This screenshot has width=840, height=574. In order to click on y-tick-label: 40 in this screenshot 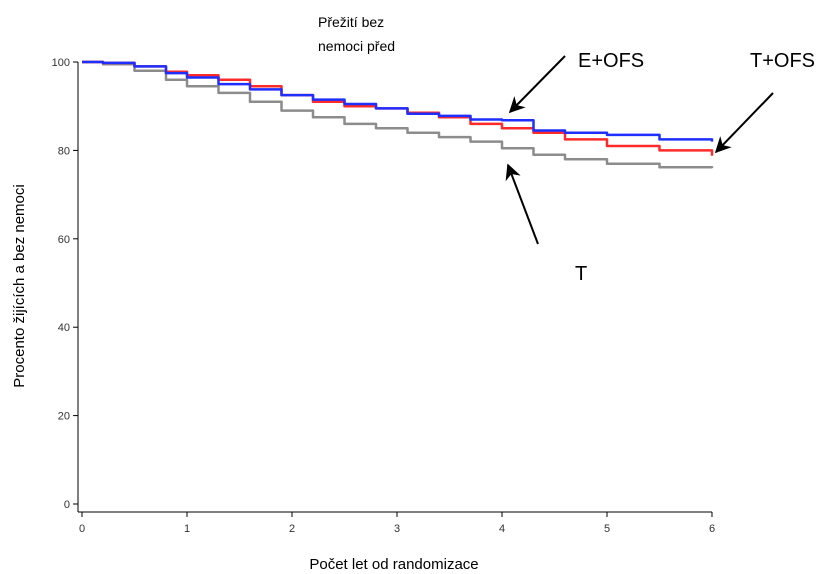, I will do `click(64, 328)`.